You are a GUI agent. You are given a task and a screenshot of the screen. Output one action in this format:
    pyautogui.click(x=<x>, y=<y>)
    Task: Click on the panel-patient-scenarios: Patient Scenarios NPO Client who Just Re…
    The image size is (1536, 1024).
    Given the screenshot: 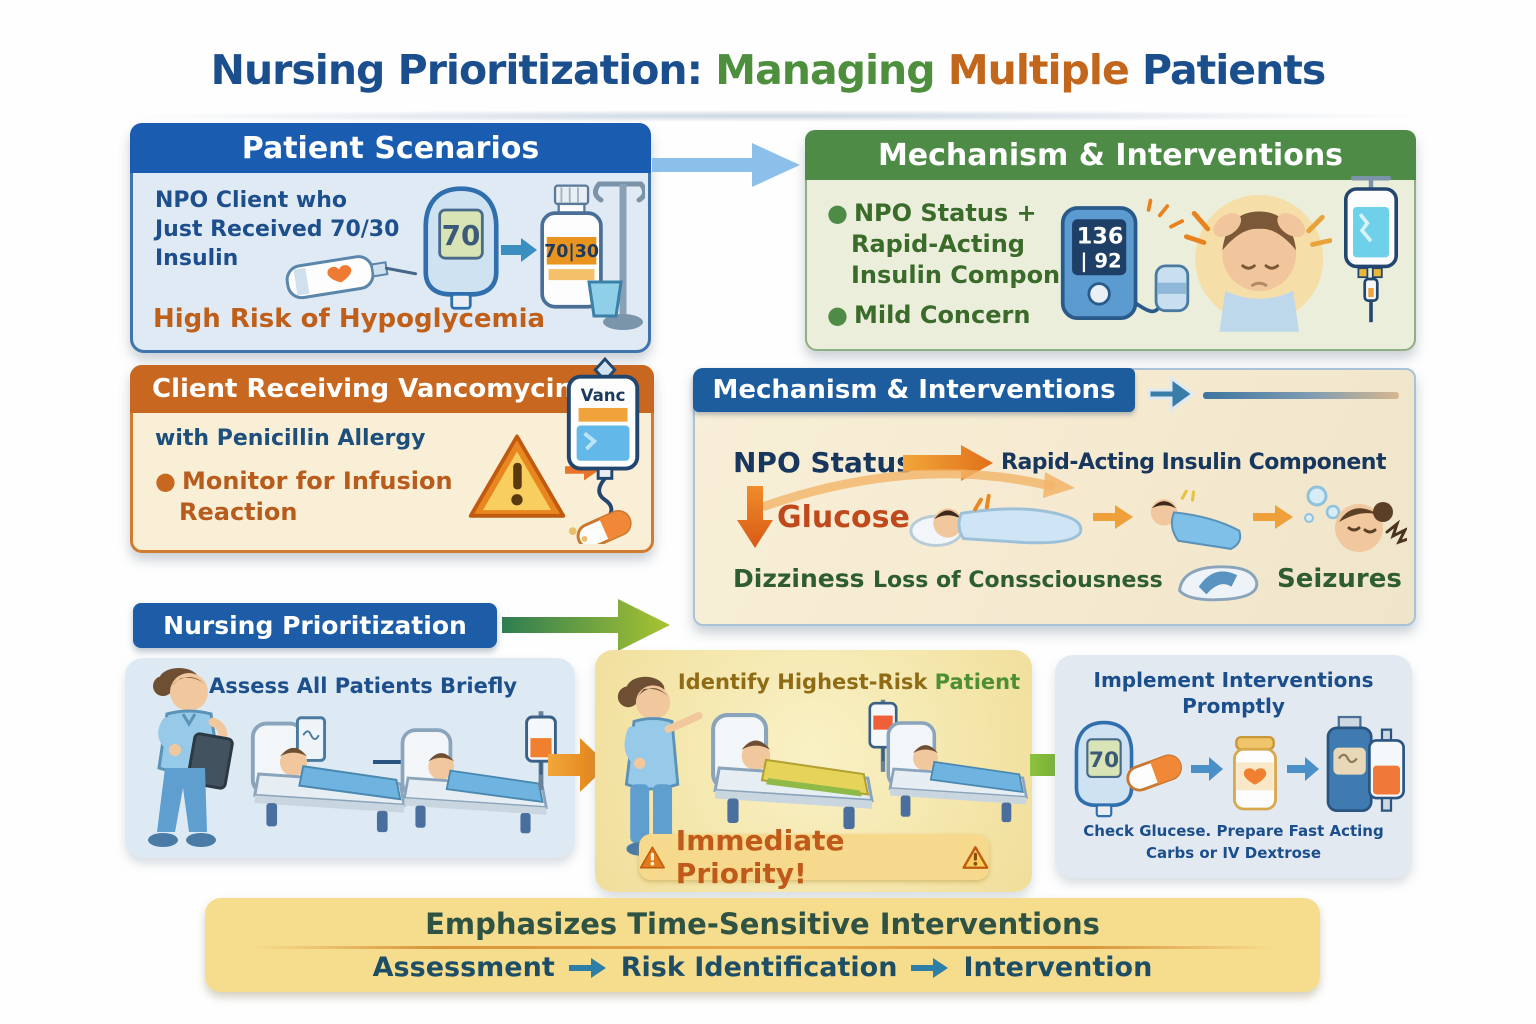 What is the action you would take?
    pyautogui.click(x=390, y=238)
    